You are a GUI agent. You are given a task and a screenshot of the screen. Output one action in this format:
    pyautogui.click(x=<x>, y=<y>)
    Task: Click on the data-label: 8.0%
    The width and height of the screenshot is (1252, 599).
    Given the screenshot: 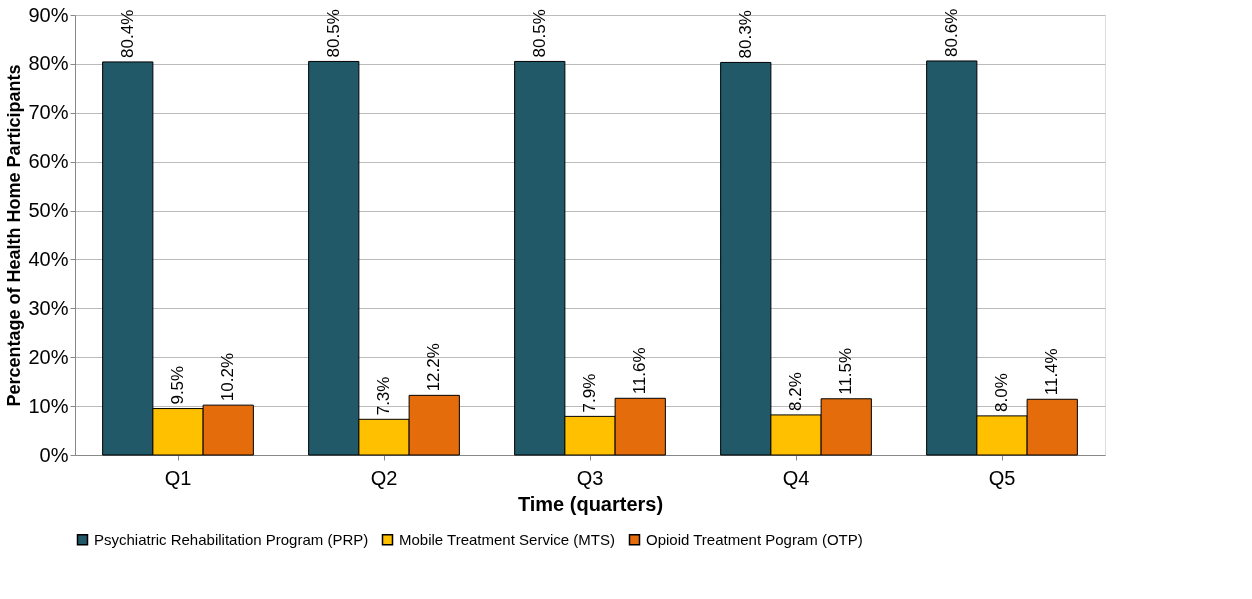 What is the action you would take?
    pyautogui.click(x=1001, y=392)
    